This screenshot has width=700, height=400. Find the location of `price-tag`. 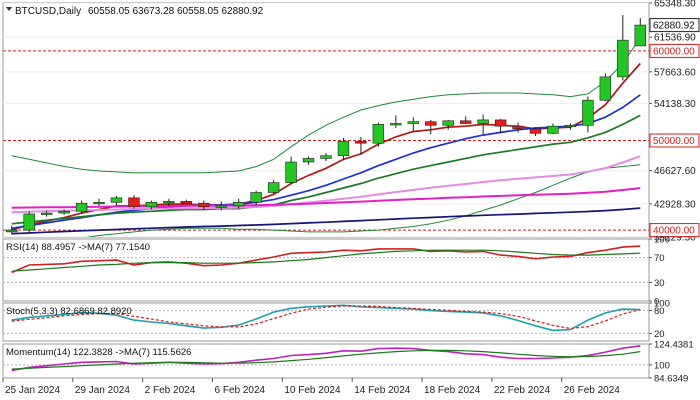

price-tag is located at coordinates (674, 25).